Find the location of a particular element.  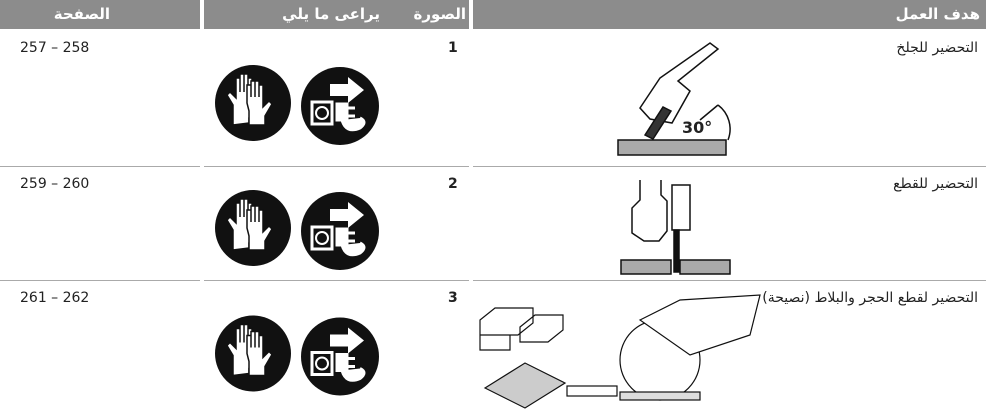

header-note: يراعى ما يلي is located at coordinates (331, 14).